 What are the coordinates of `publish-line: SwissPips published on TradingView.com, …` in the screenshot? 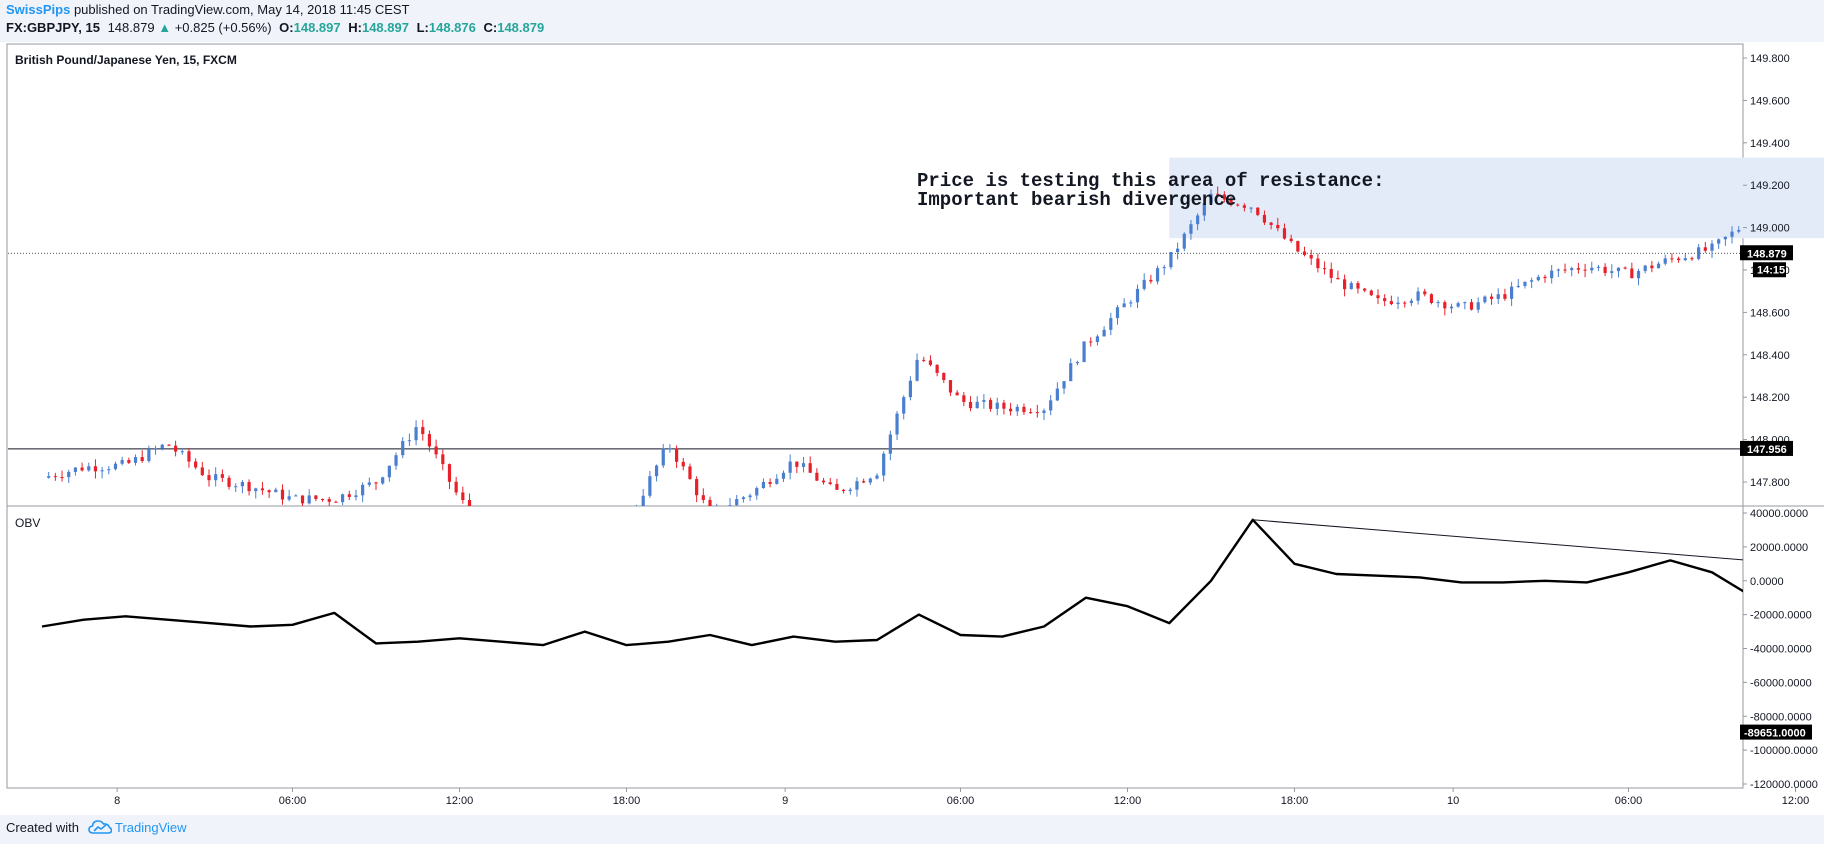 It's located at (208, 10).